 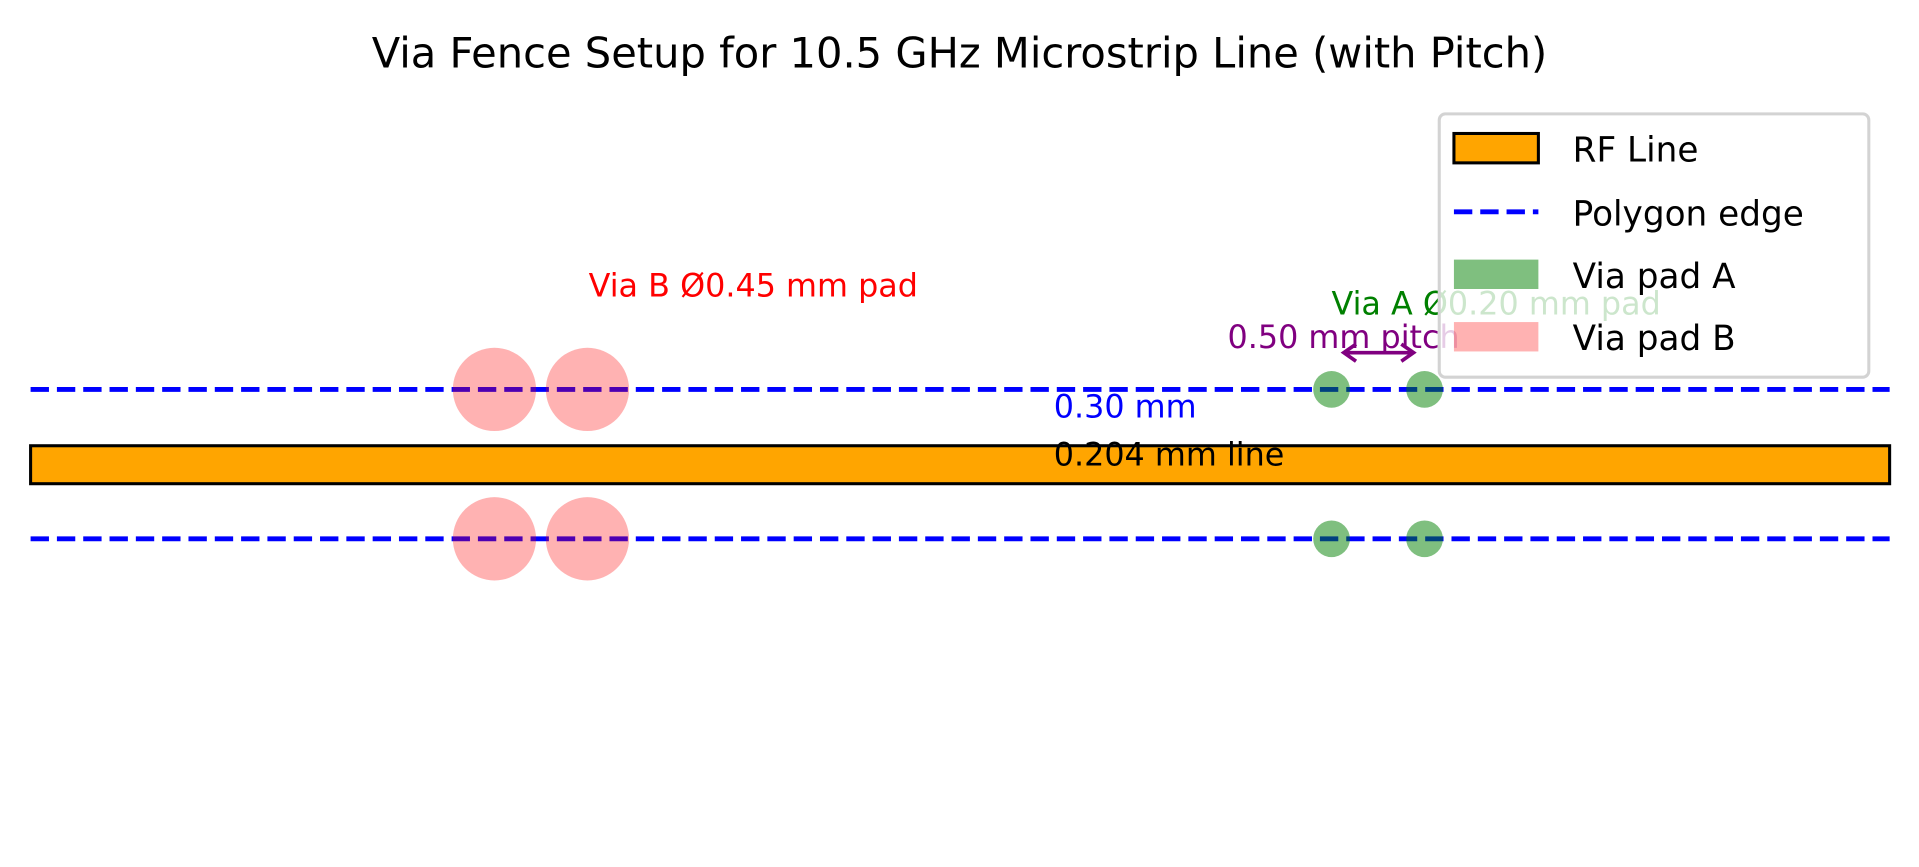 What do you see at coordinates (1378, 464) in the screenshot?
I see `via-a-pads` at bounding box center [1378, 464].